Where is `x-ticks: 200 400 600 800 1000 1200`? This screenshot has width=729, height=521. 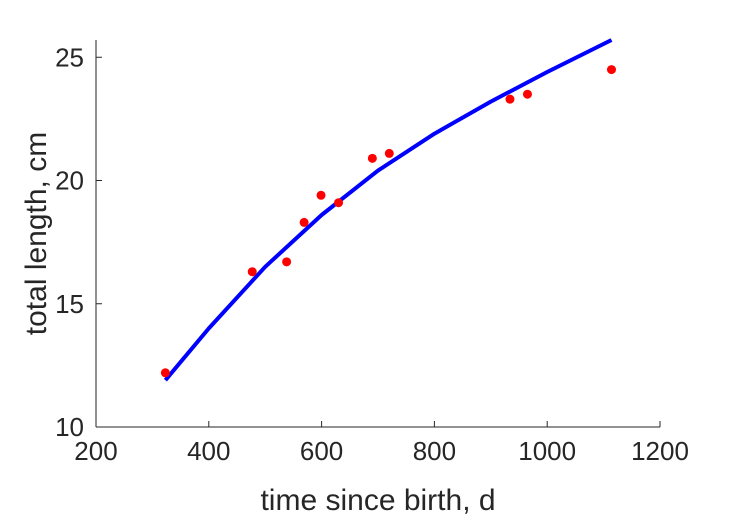 x-ticks: 200 400 600 800 1000 1200 is located at coordinates (381, 443).